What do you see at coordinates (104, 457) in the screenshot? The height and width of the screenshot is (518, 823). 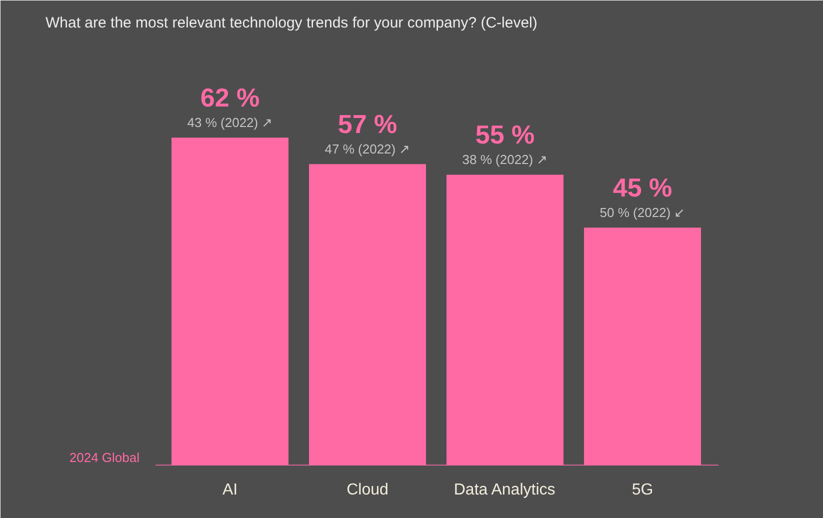 I see `text: 2024 Global` at bounding box center [104, 457].